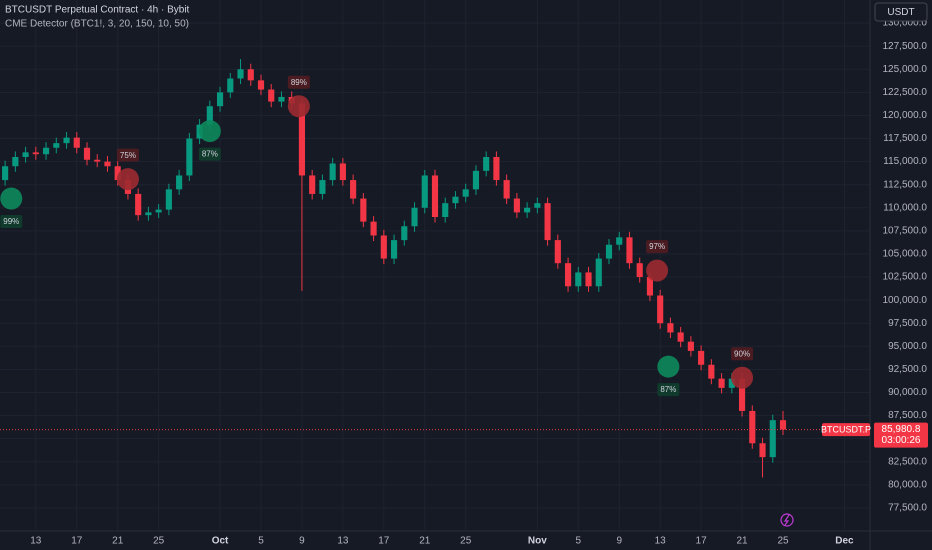 The height and width of the screenshot is (550, 932). I want to click on currency-button, so click(901, 12).